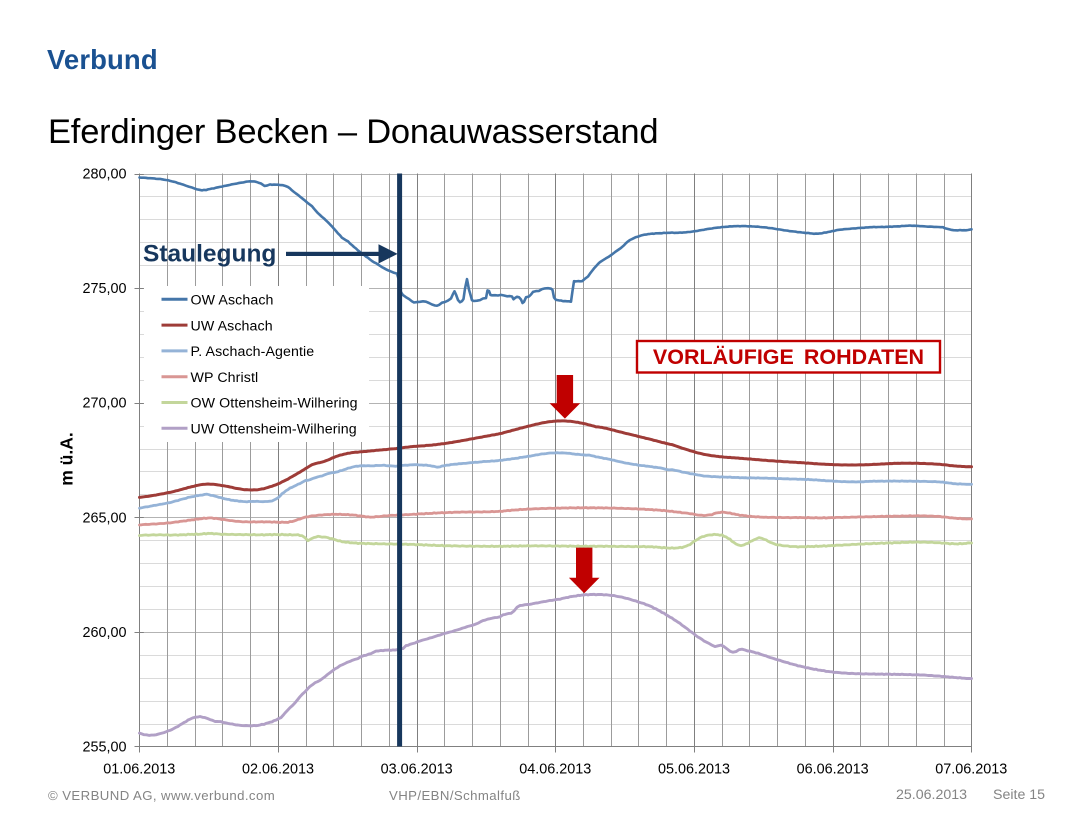  Describe the element at coordinates (104, 289) in the screenshot. I see `svg-text: 275,00` at that location.